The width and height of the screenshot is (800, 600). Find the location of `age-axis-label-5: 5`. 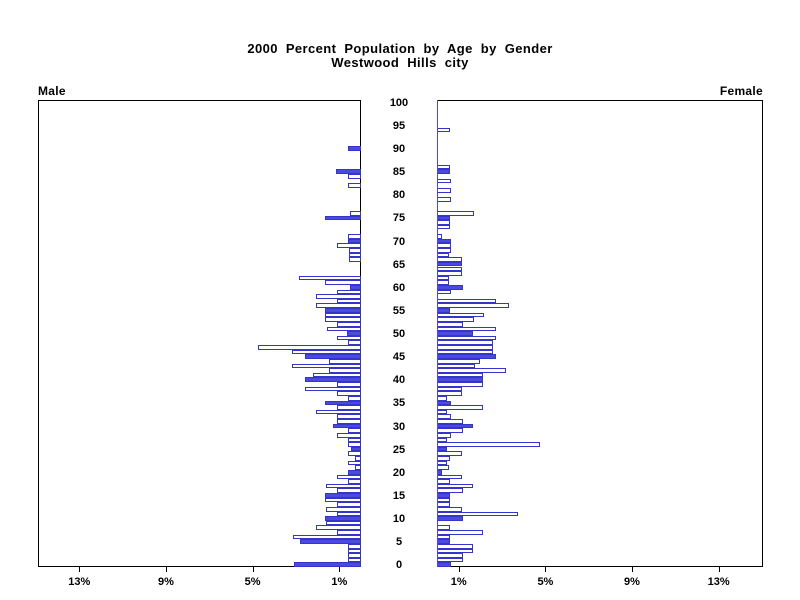

age-axis-label-5: 5 is located at coordinates (399, 542).